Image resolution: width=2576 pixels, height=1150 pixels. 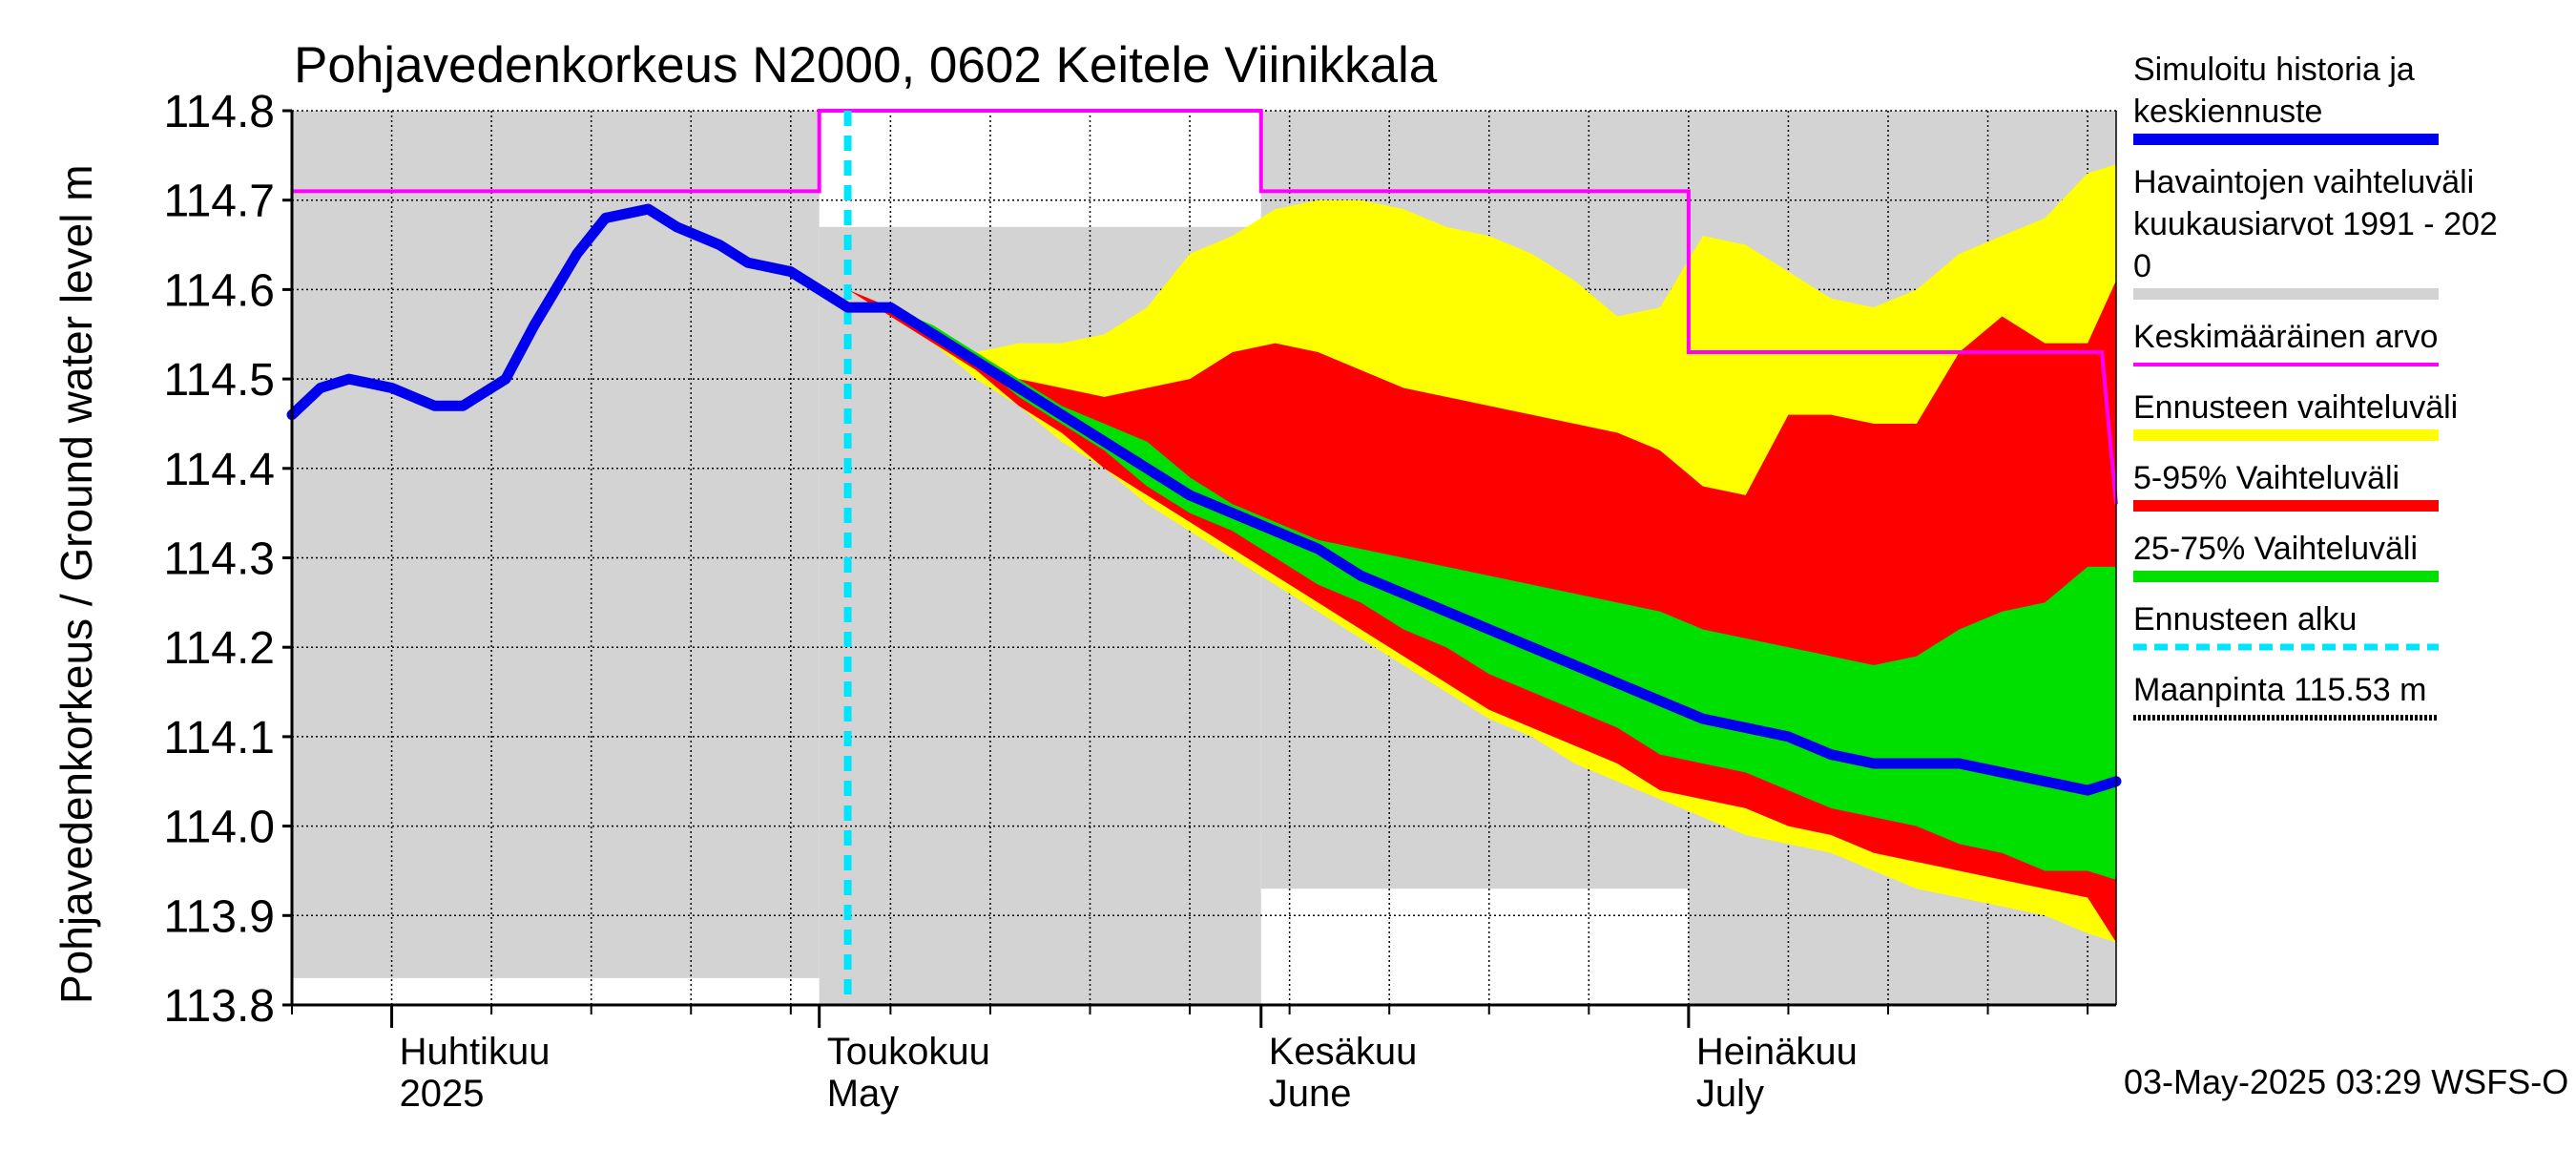 I want to click on y-tick-label: 113.8, so click(x=219, y=1006).